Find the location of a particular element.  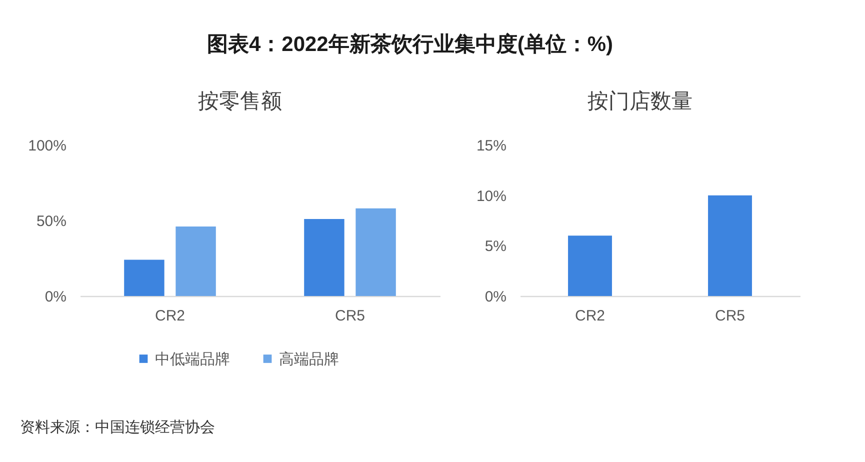

y-tick-label: 100% is located at coordinates (47, 146).